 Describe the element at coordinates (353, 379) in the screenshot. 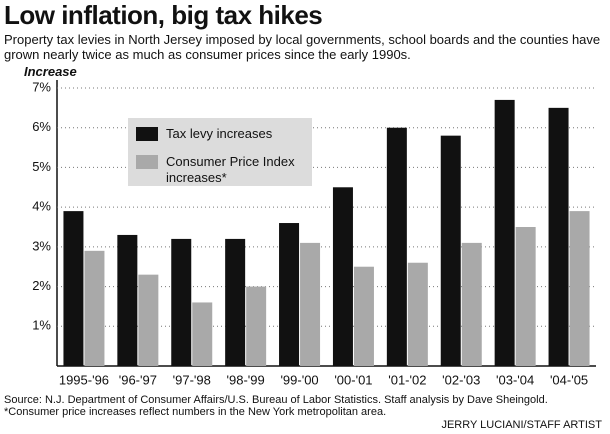

I see `x-tick-label: '00-'01` at that location.